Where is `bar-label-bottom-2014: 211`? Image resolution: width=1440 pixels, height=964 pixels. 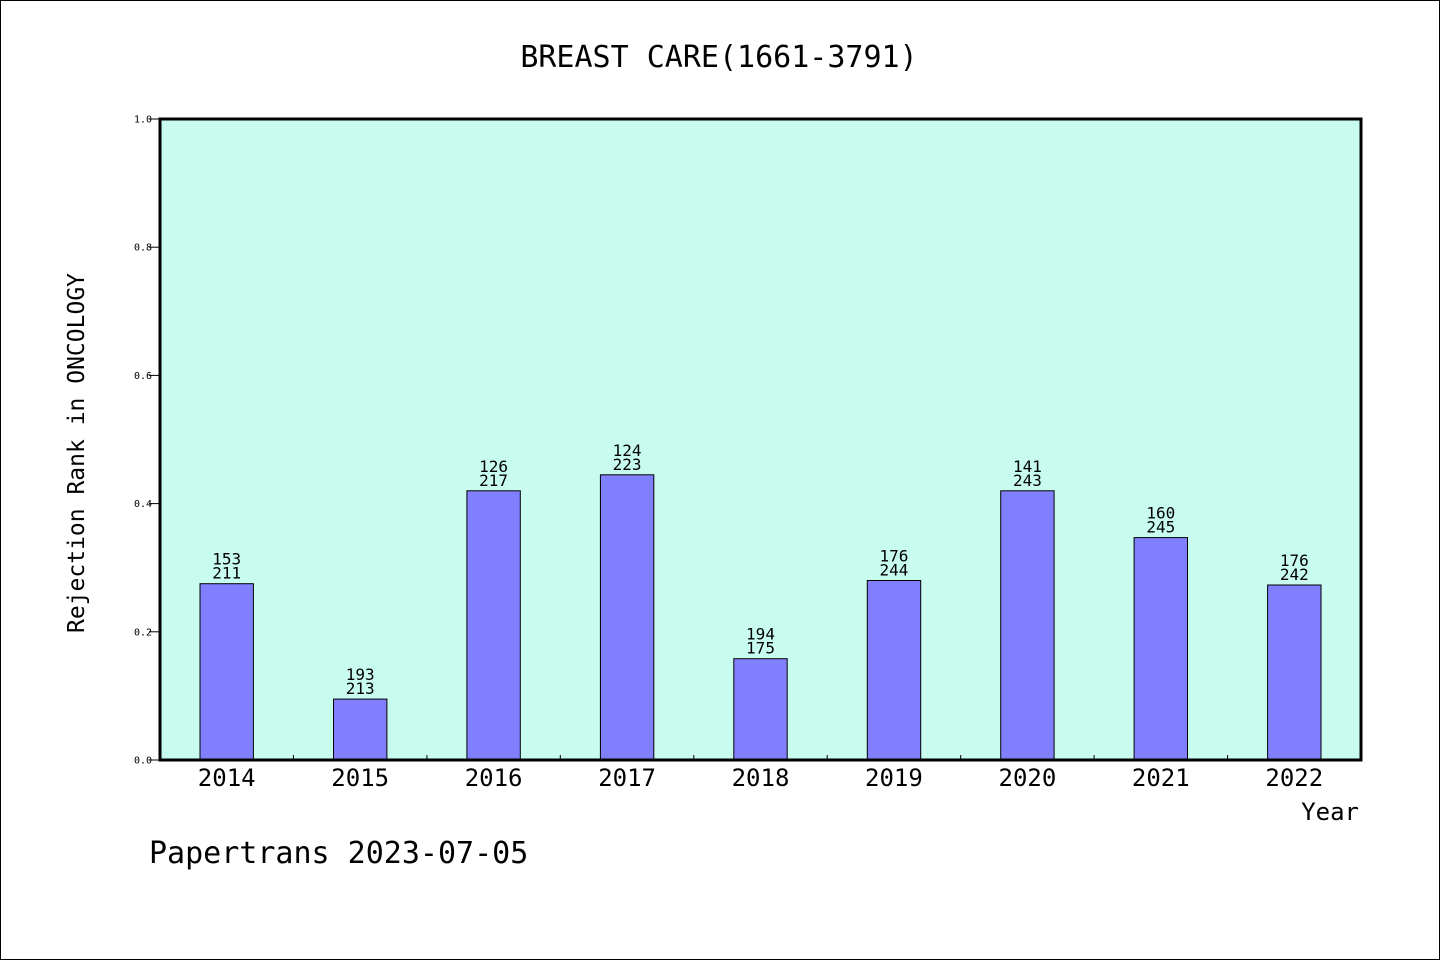
bar-label-bottom-2014: 211 is located at coordinates (226, 573).